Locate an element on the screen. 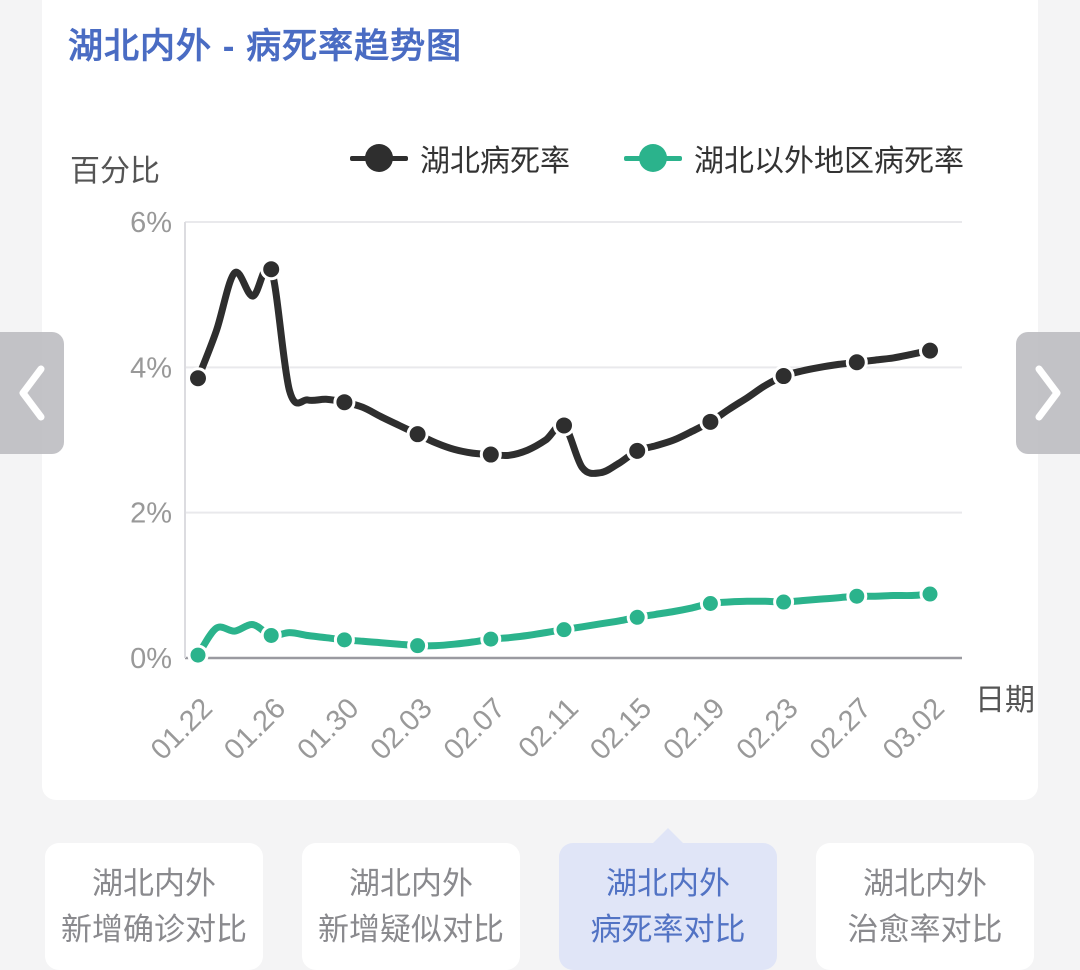 This screenshot has height=970, width=1080. chevron-right-icon is located at coordinates (1048, 393).